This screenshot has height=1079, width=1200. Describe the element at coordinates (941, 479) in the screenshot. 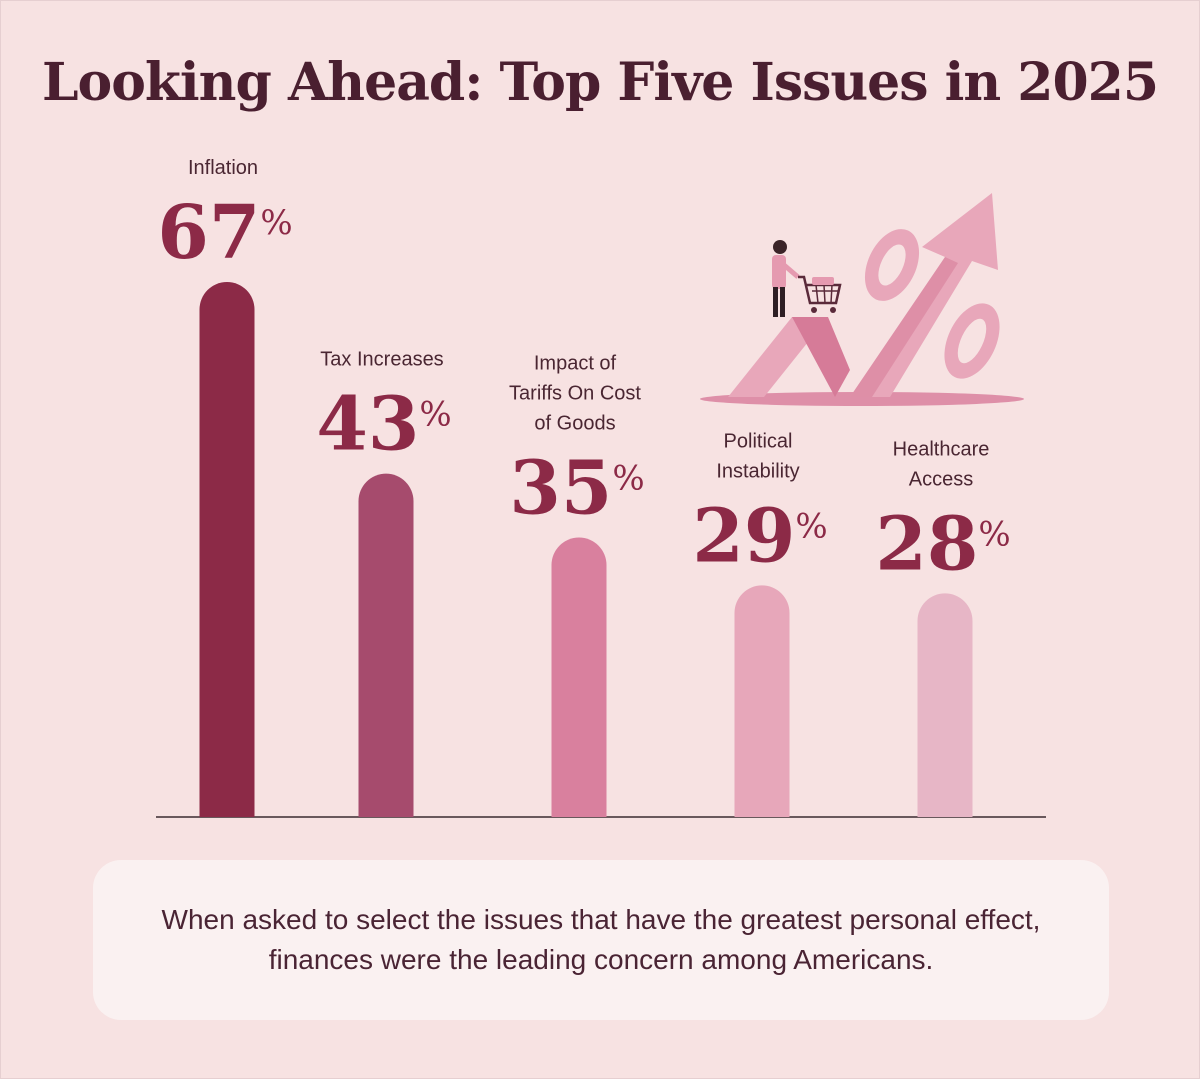

I see `category-label-5-line-2: Access` at that location.